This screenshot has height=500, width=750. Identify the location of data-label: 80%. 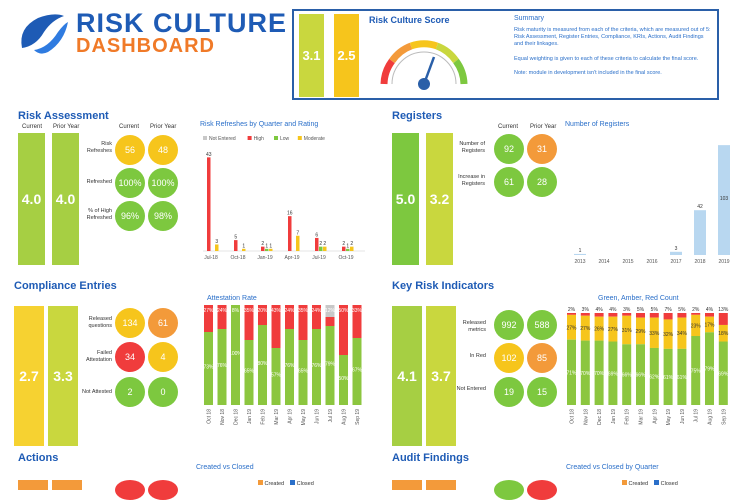
(262, 364).